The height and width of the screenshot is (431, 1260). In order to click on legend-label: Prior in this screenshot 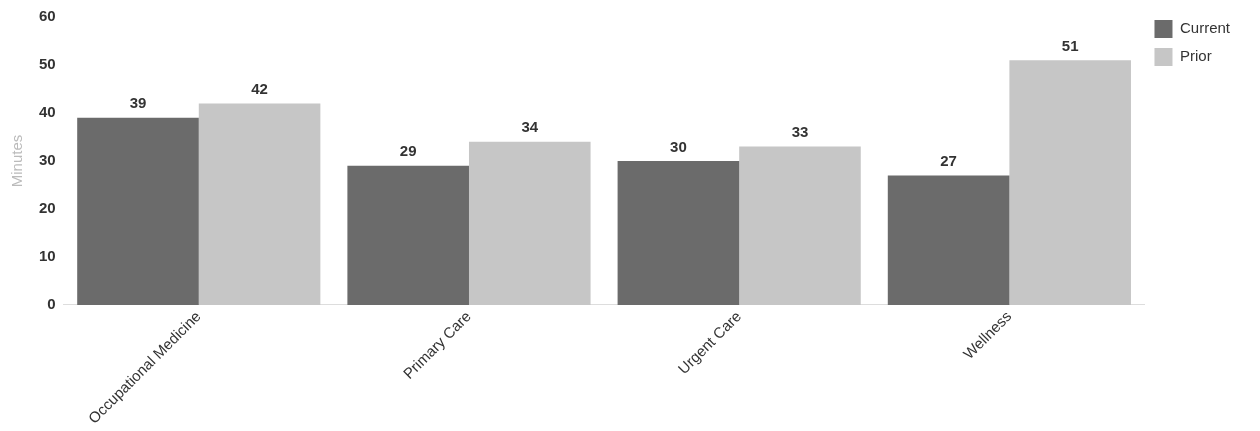, I will do `click(1195, 56)`.